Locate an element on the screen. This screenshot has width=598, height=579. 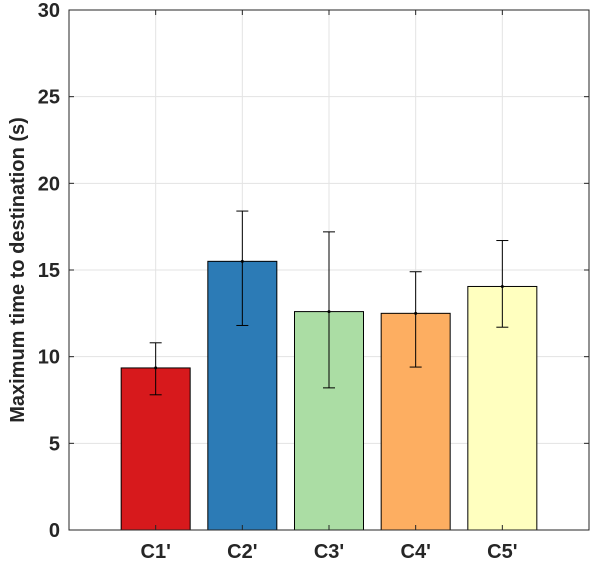
x-tick-label: C2' is located at coordinates (242, 552).